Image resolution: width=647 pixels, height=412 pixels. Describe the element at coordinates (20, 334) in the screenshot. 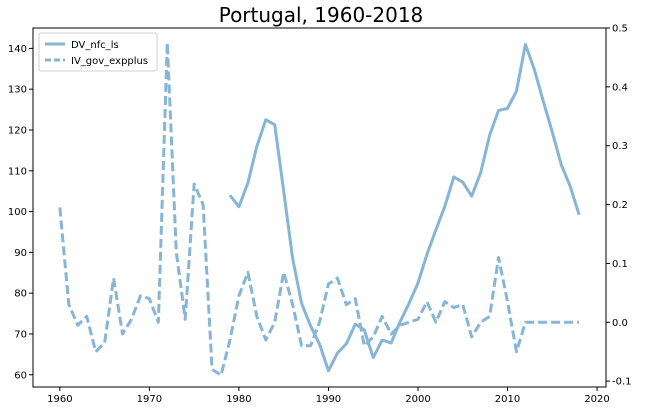

I see `y-left-tick-label: 70` at that location.